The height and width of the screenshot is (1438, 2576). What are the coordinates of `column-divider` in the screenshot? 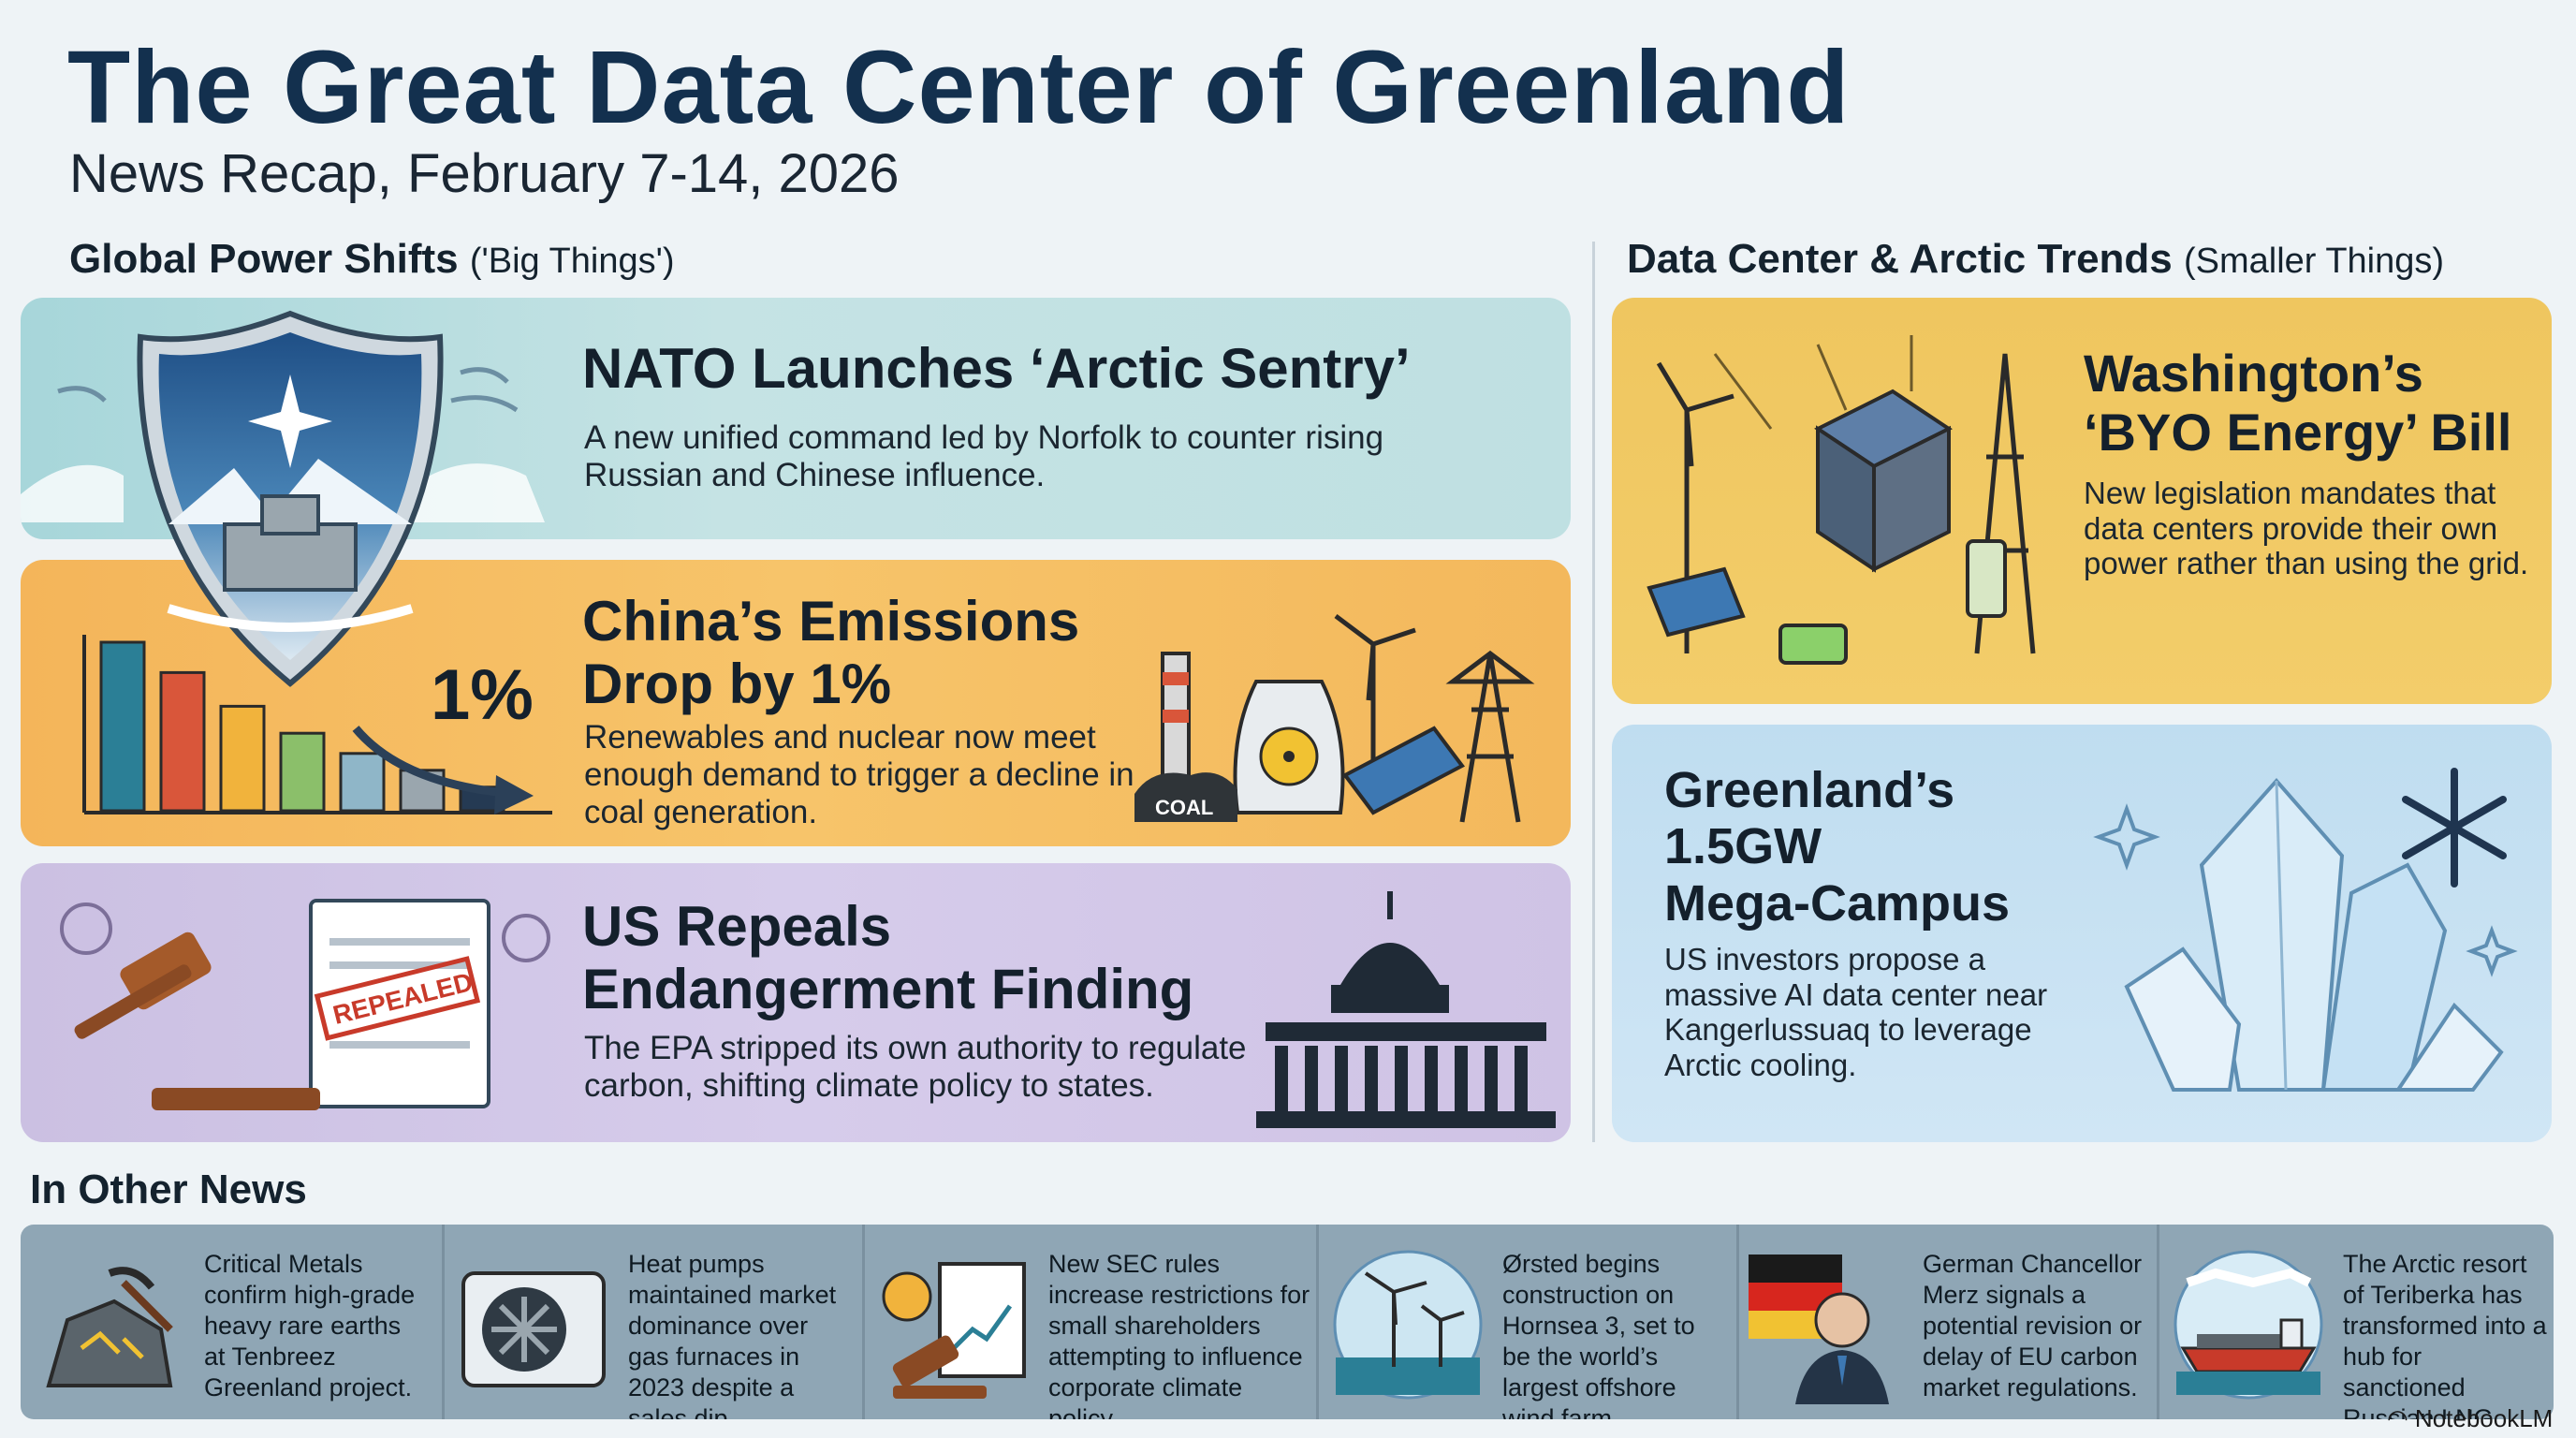 It's located at (1593, 692).